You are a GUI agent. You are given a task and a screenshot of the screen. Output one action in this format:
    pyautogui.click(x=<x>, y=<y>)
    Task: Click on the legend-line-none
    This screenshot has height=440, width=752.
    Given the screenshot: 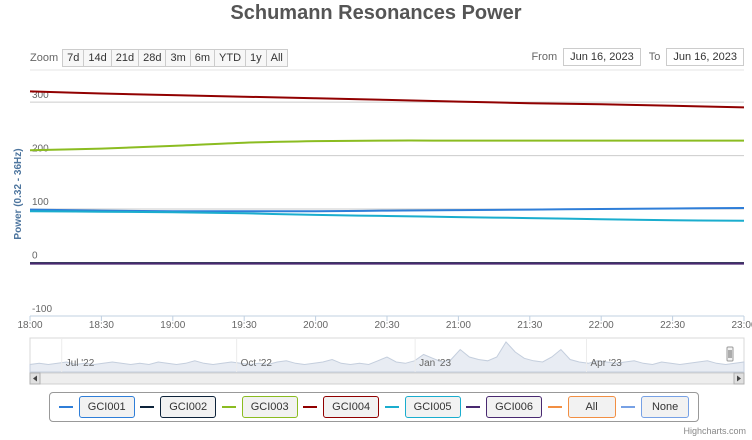 What is the action you would take?
    pyautogui.click(x=628, y=407)
    